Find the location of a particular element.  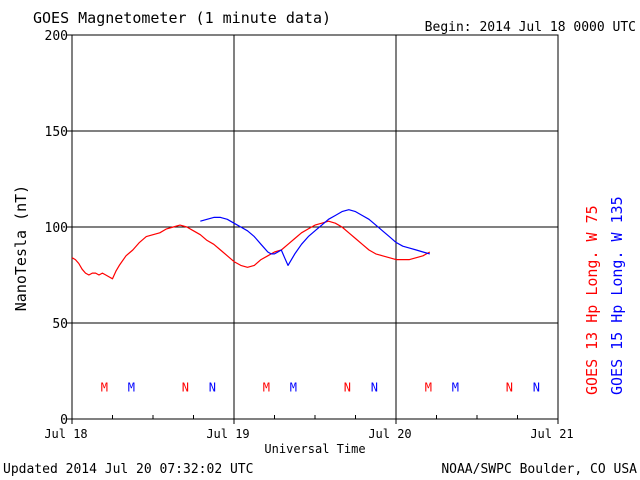

y-tick-label: 100 is located at coordinates (56, 228).